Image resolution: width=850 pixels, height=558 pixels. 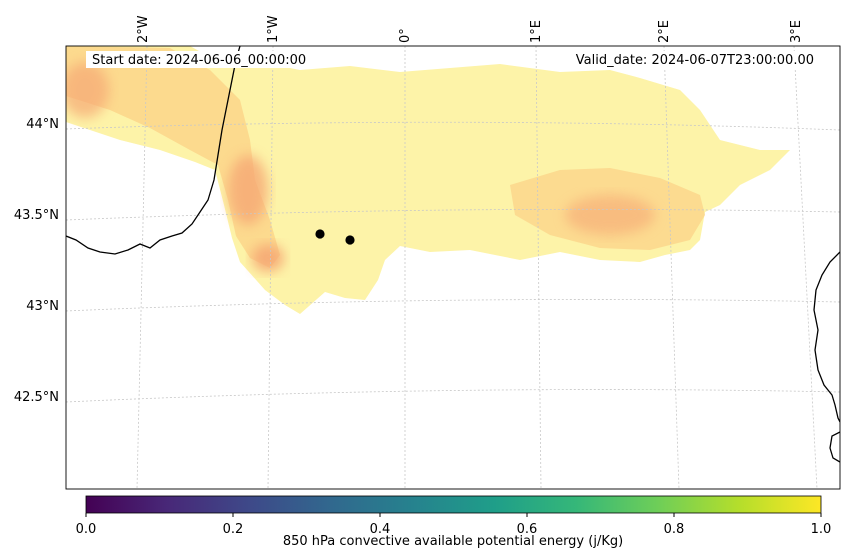 I want to click on valid-date-label: Valid_date: 2024-06-07T23:00:00.00, so click(x=695, y=60).